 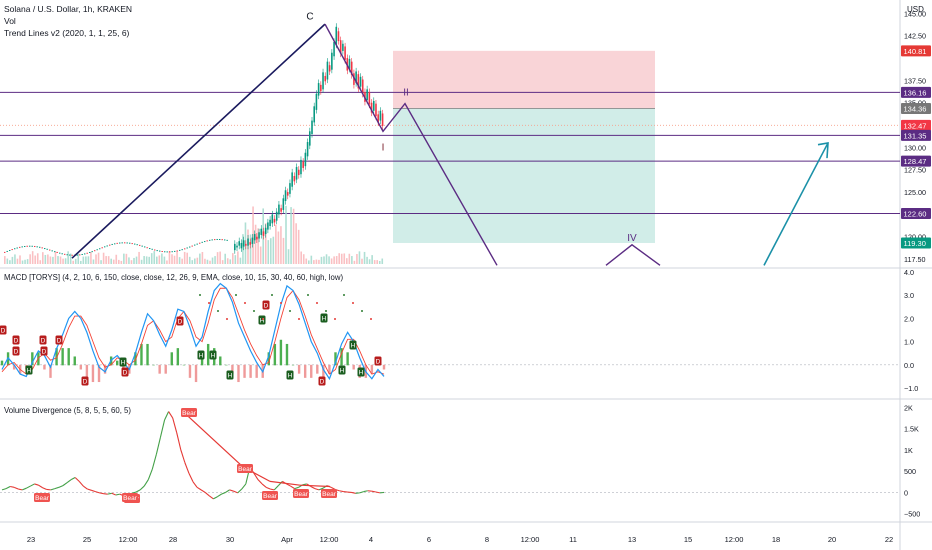 I want to click on price-label-text: 122.60, so click(x=915, y=214).